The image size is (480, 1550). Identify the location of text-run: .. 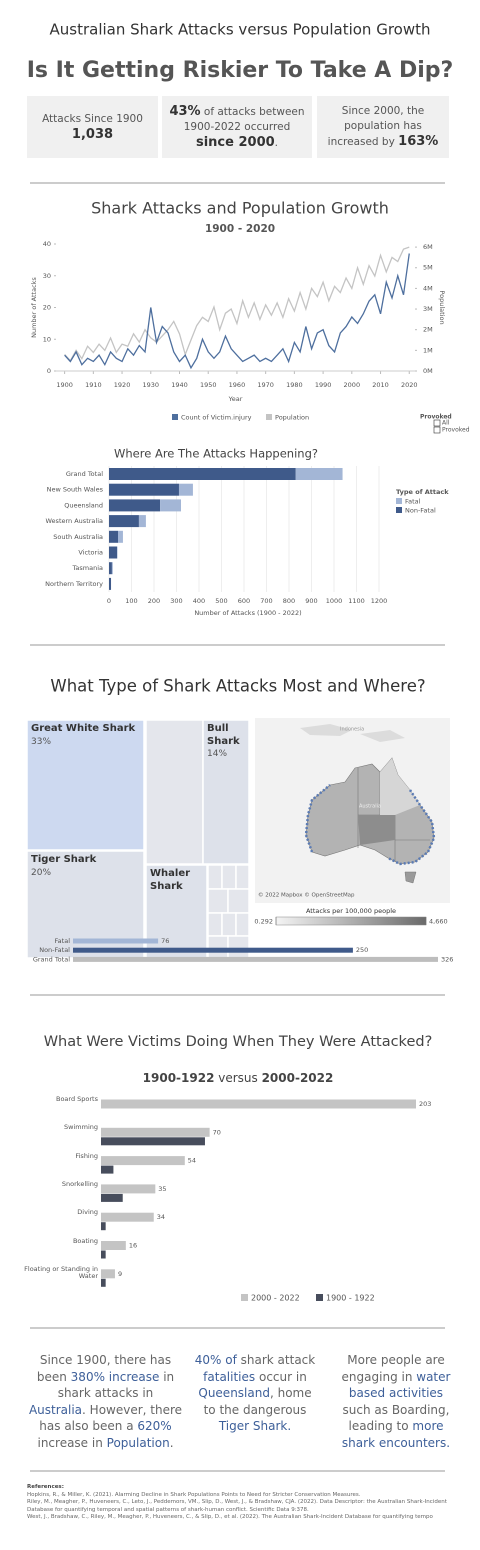
(276, 142).